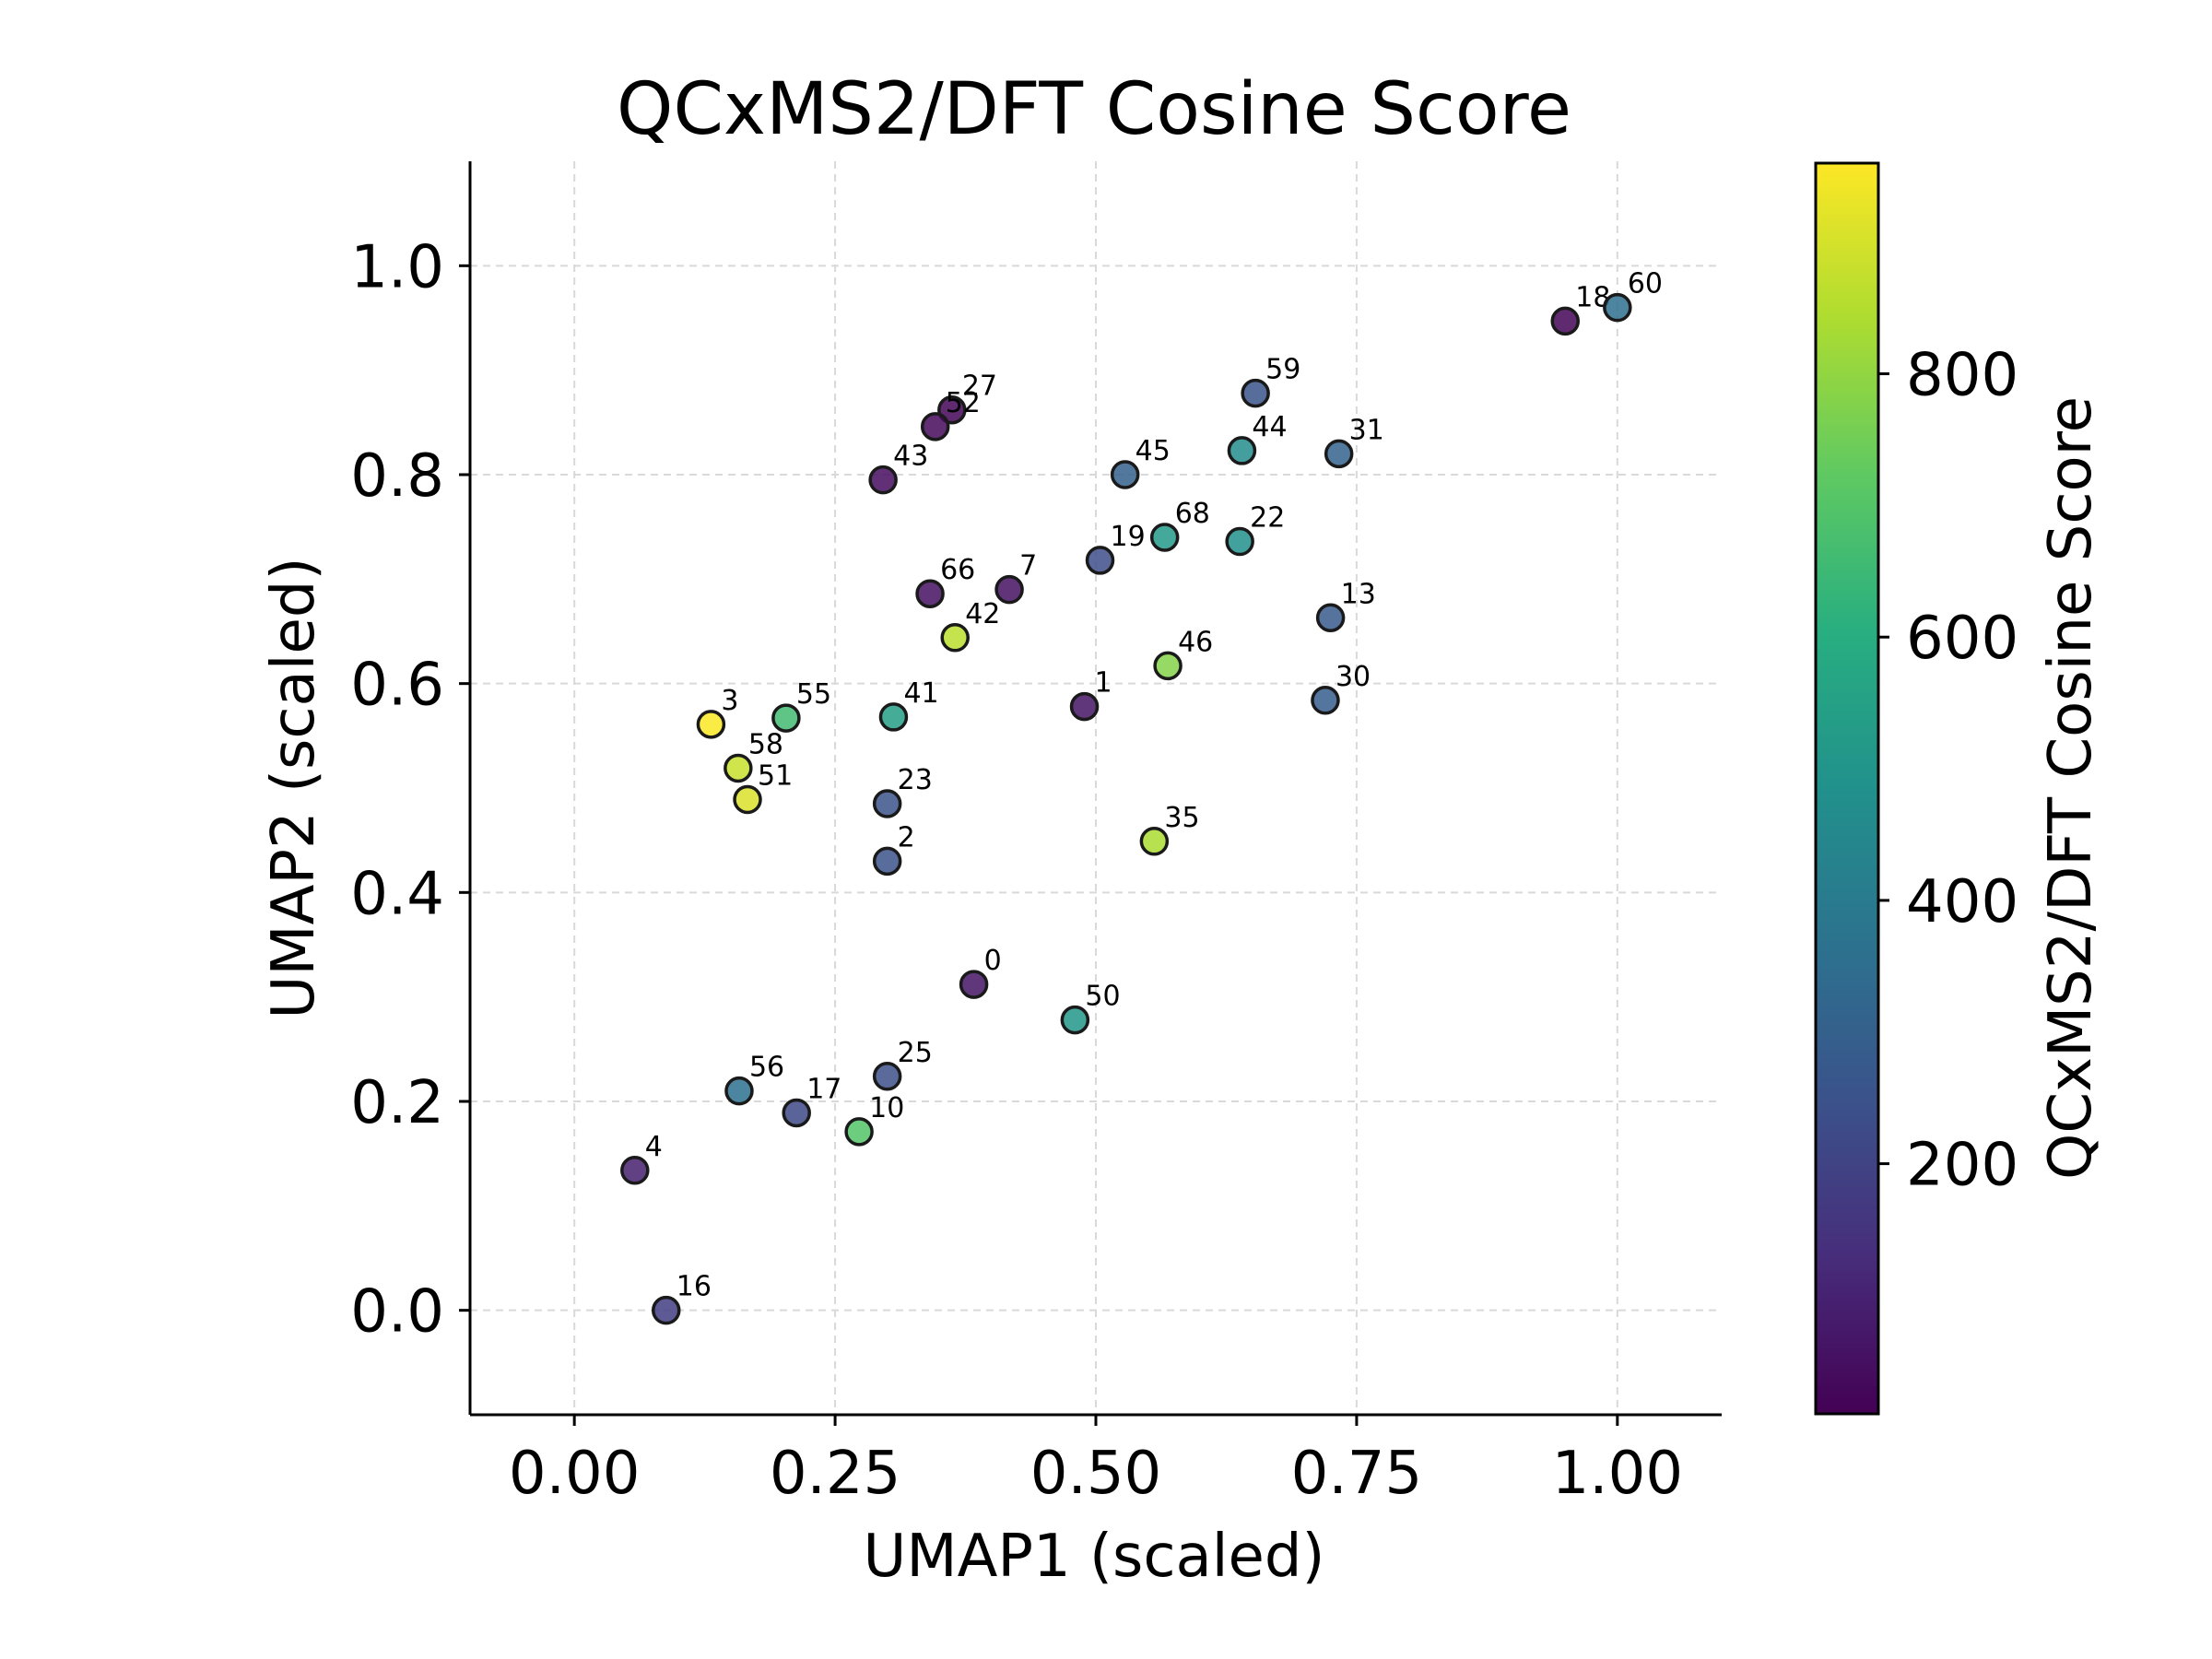 The image size is (2212, 1659). What do you see at coordinates (910, 457) in the screenshot?
I see `point-label: 43` at bounding box center [910, 457].